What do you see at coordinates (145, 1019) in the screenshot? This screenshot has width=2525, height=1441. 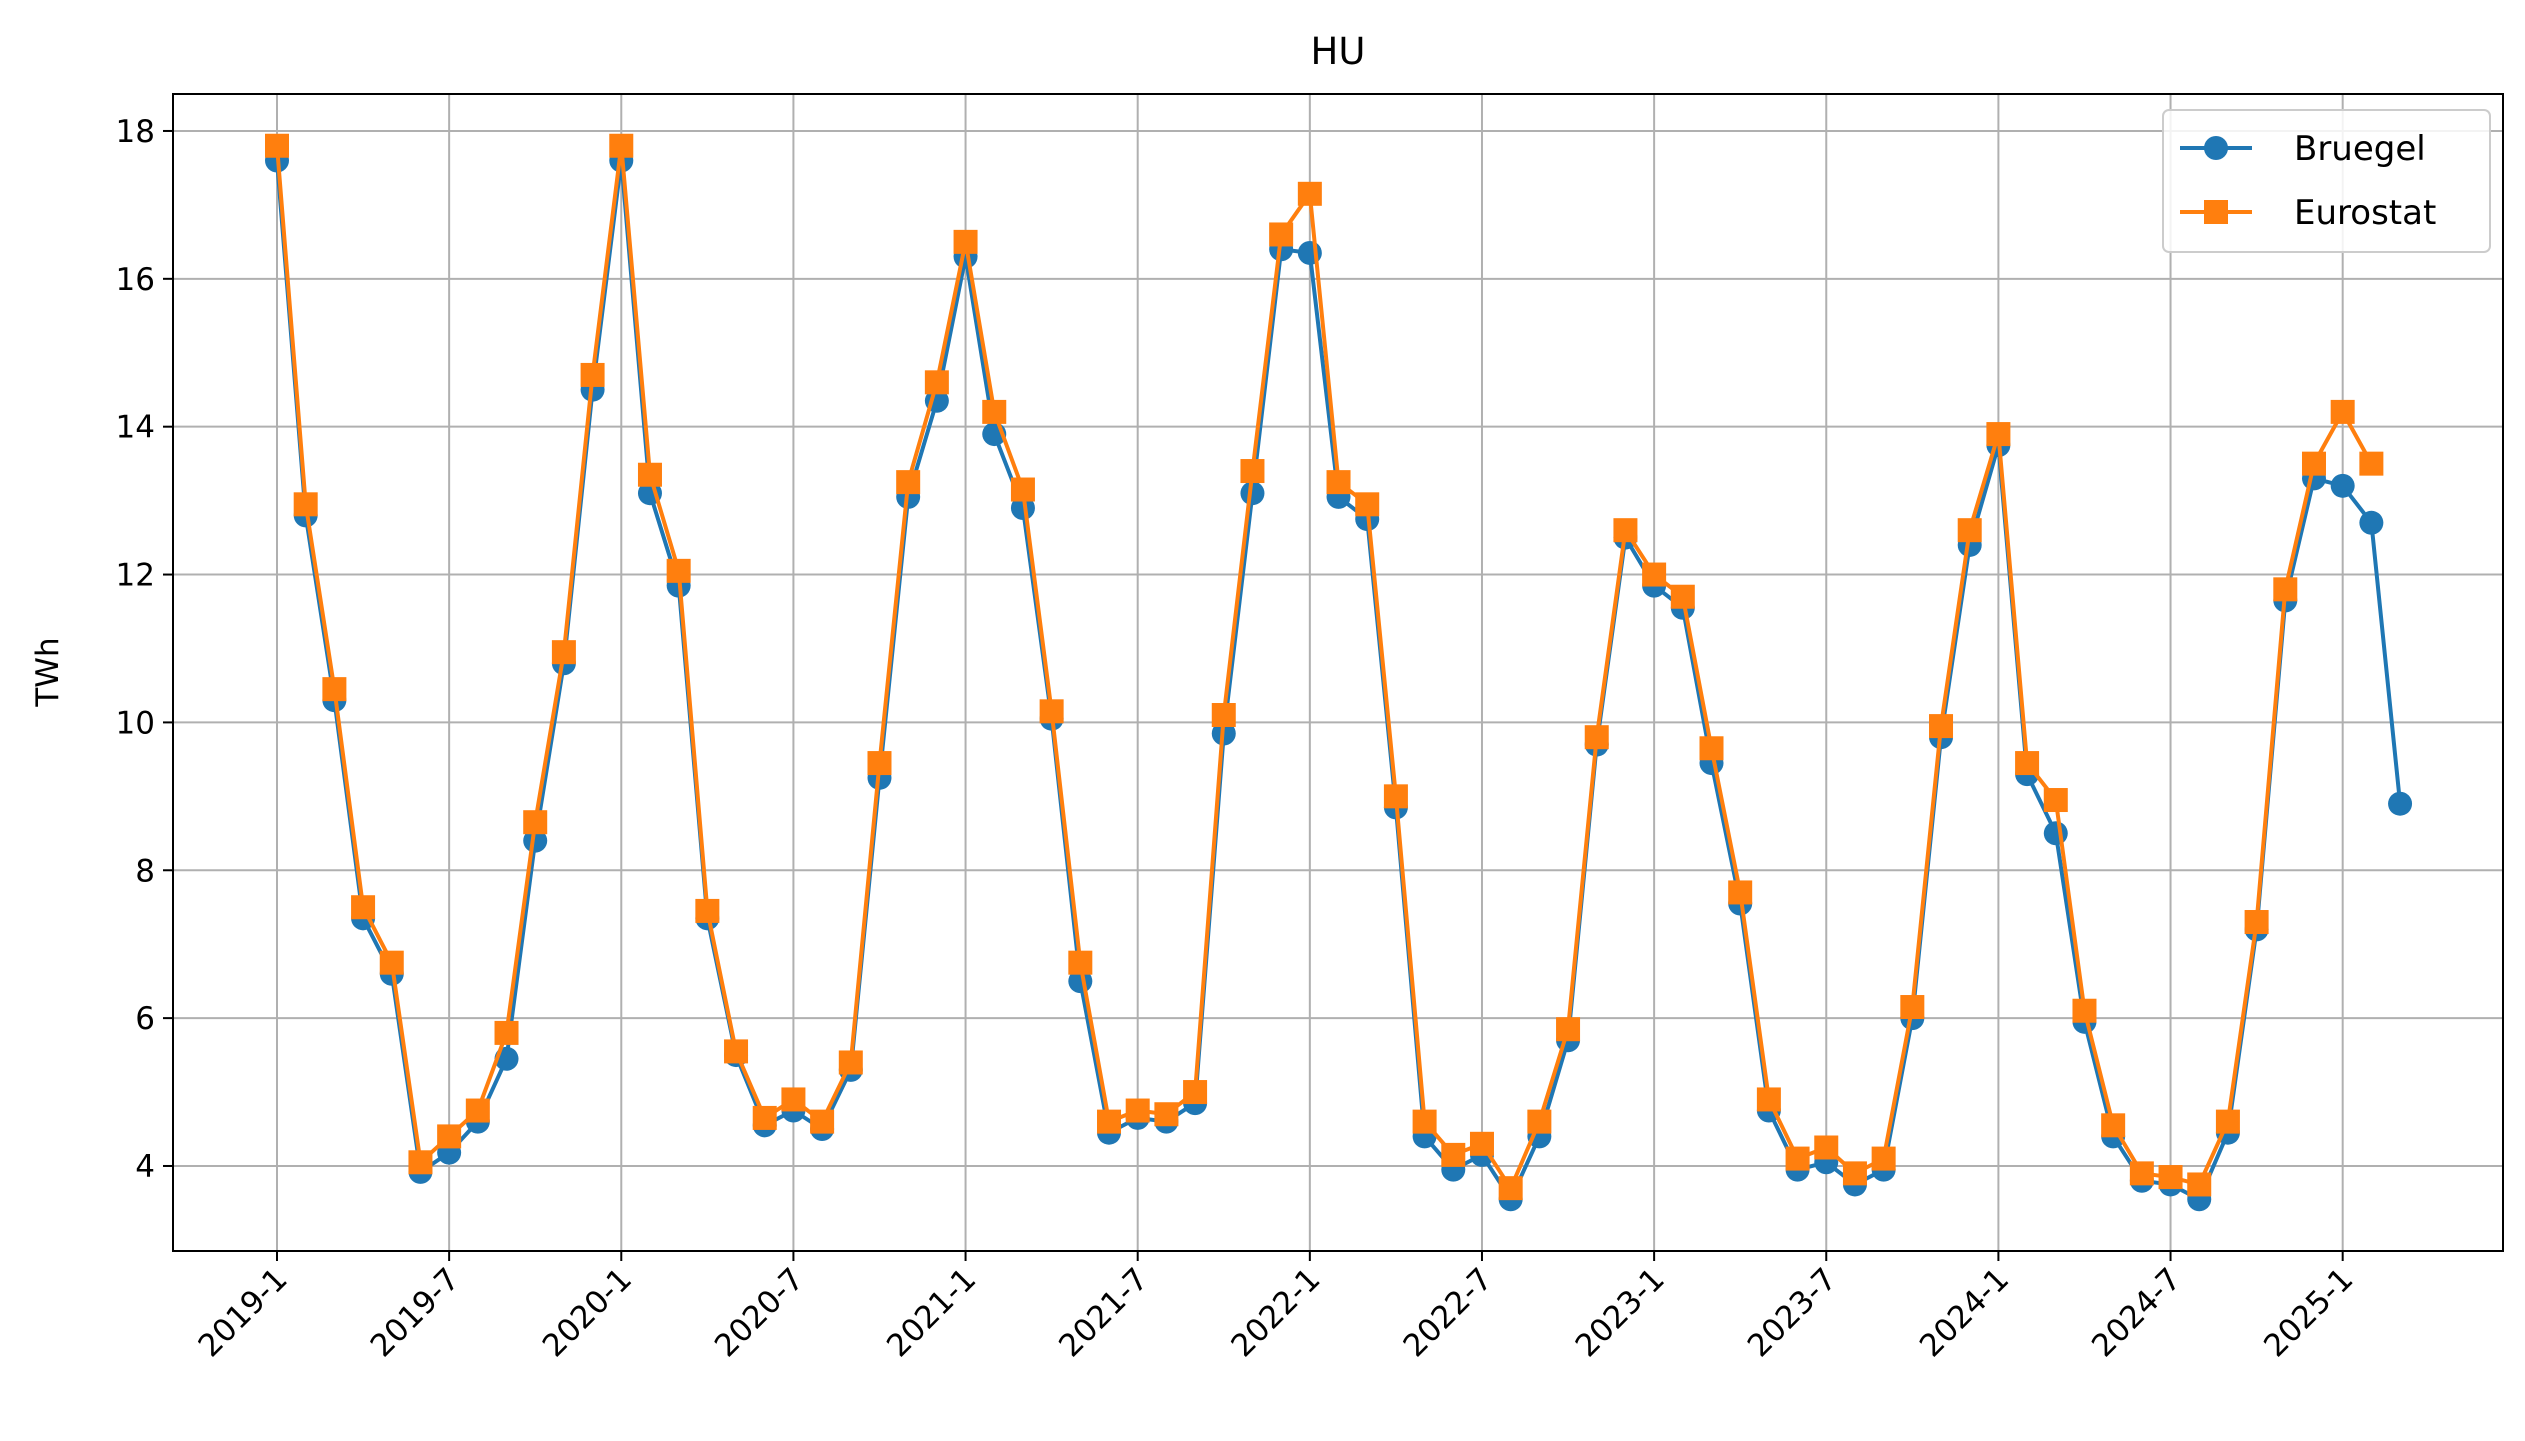 I see `y-tick-label: 6` at bounding box center [145, 1019].